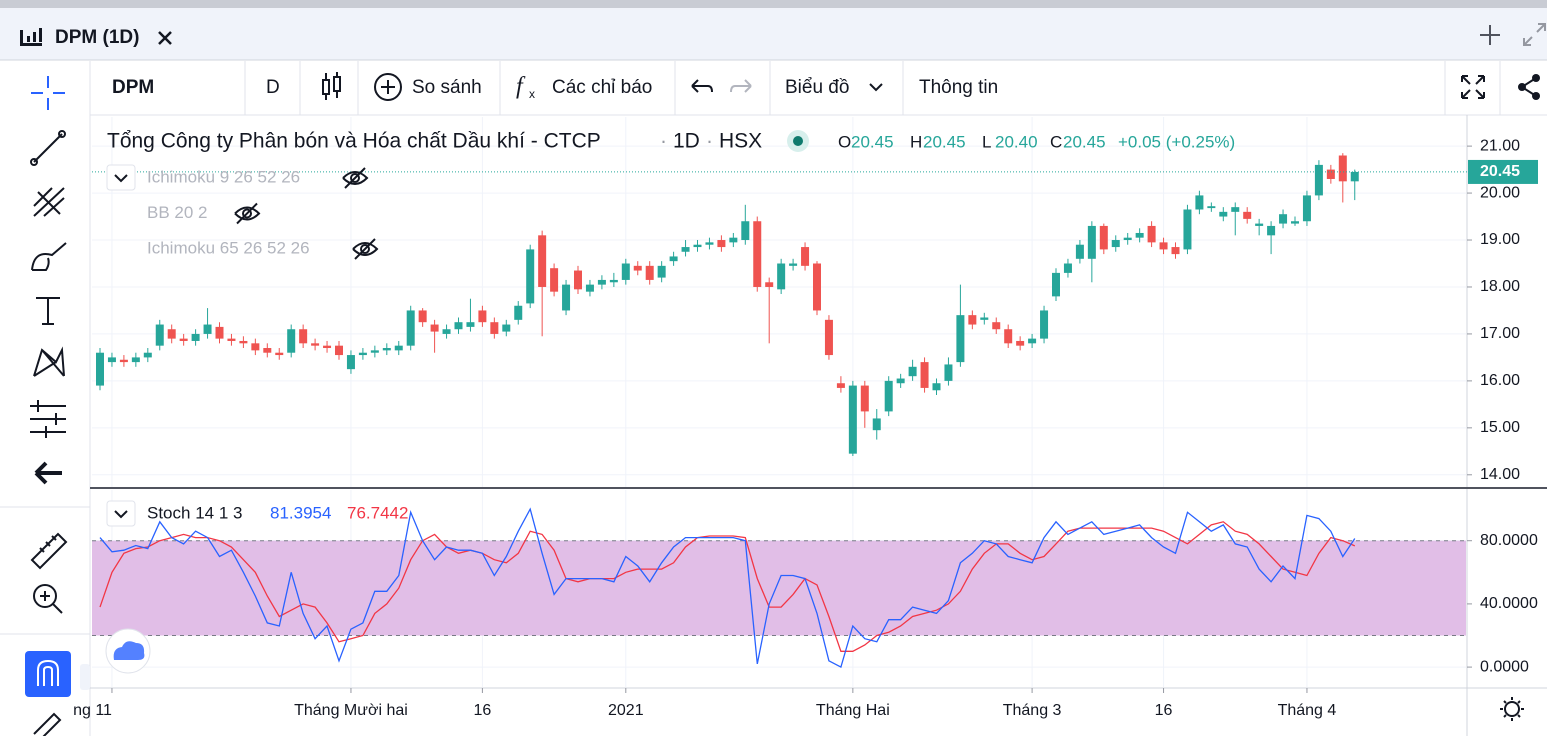 This screenshot has height=736, width=1547. Describe the element at coordinates (773, 34) in the screenshot. I see `tab-bar` at that location.